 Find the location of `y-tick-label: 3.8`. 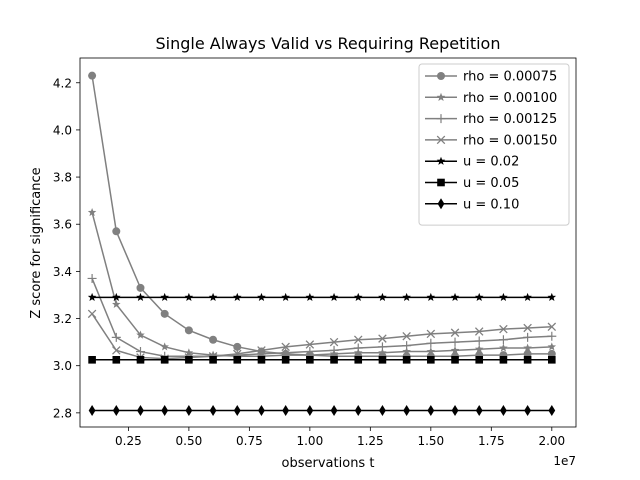

y-tick-label: 3.8 is located at coordinates (62, 178).